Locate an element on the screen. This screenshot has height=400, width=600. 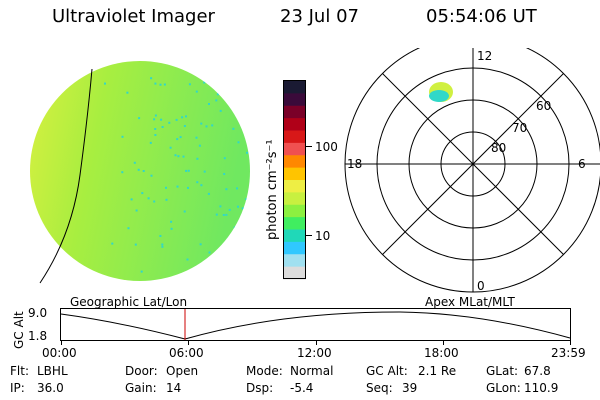
status-door-value: Open is located at coordinates (182, 371).